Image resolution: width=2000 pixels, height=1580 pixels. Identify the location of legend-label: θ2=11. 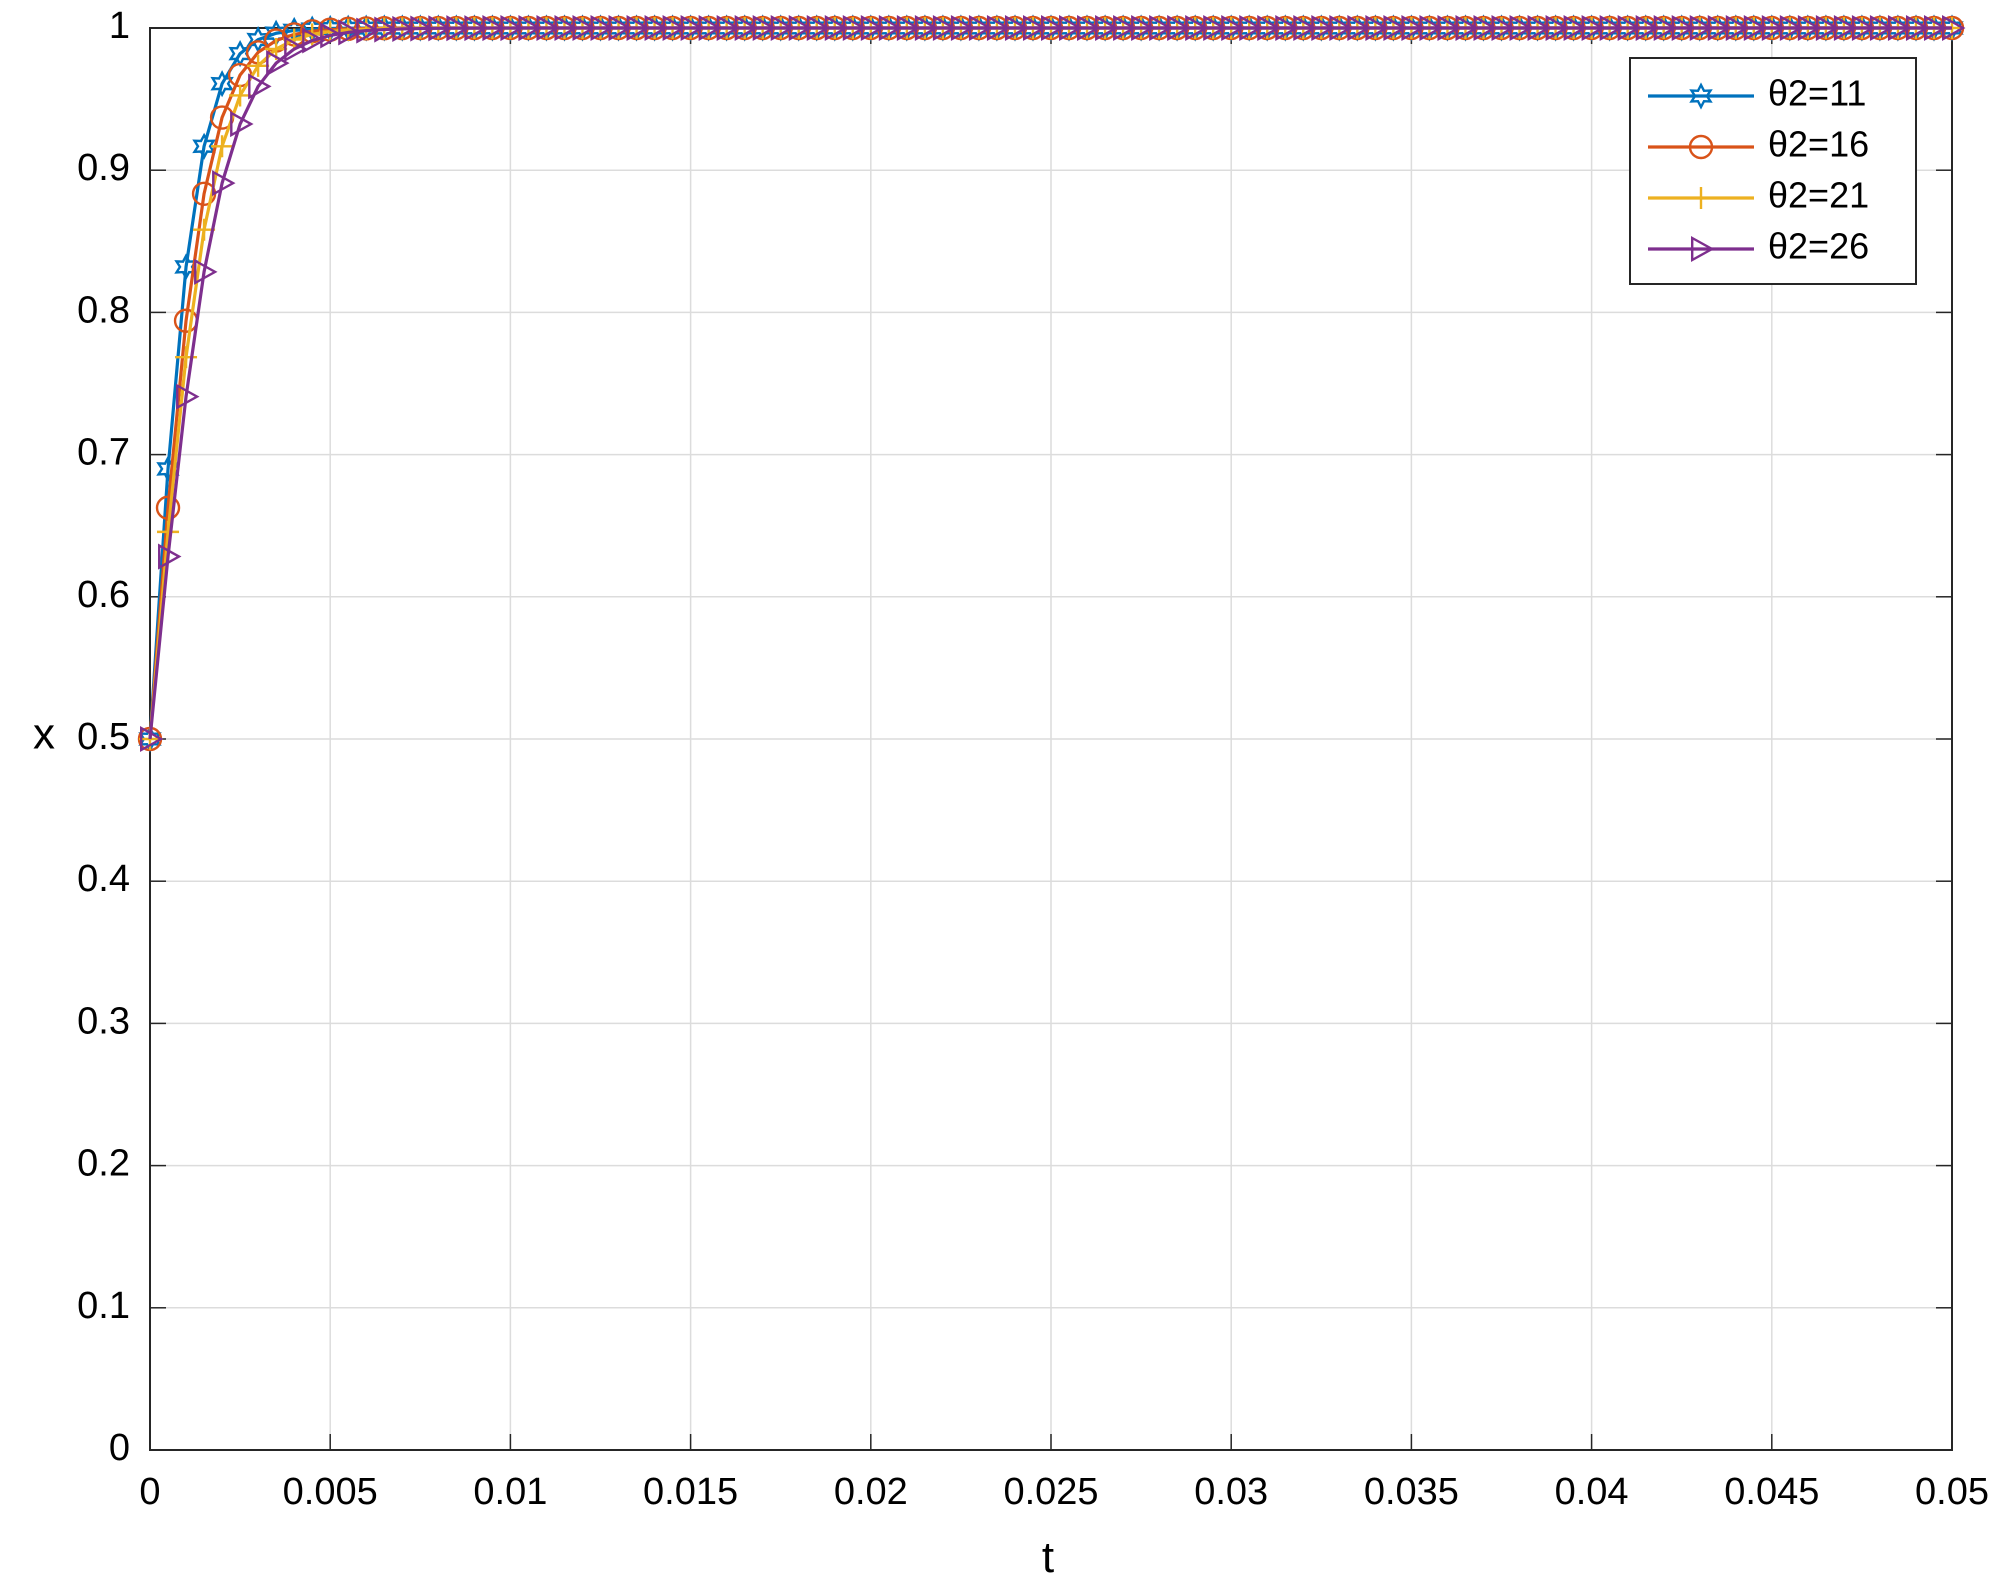
(1817, 93).